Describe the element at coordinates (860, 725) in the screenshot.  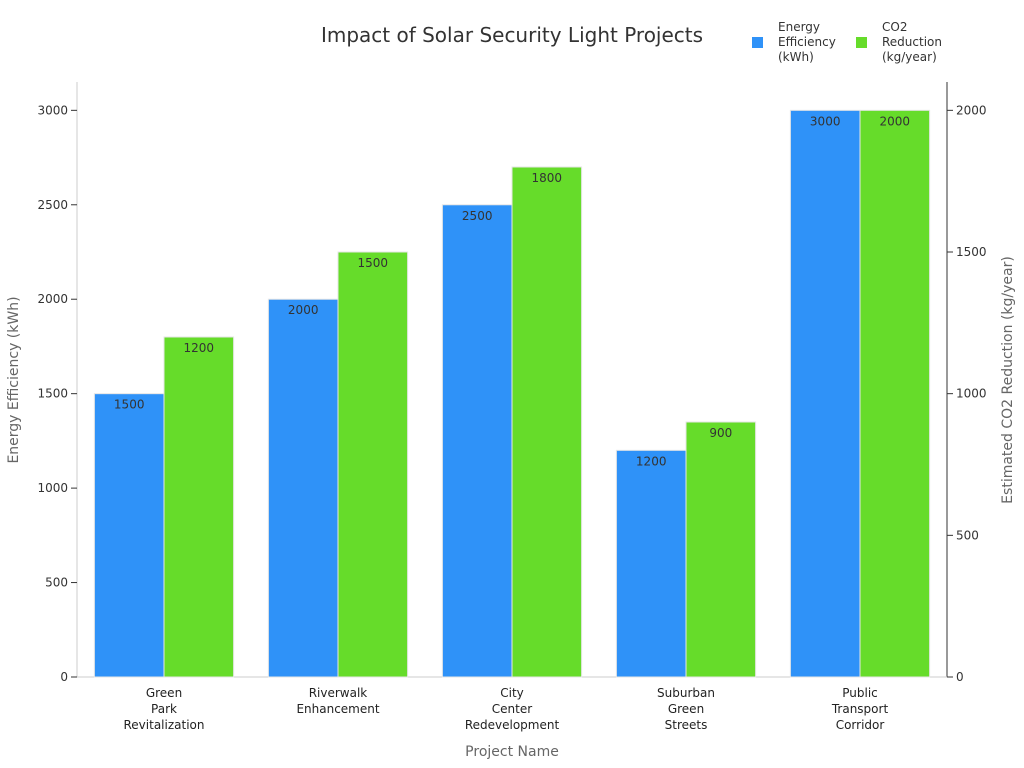
I see `x-tick-label-line: Corridor` at that location.